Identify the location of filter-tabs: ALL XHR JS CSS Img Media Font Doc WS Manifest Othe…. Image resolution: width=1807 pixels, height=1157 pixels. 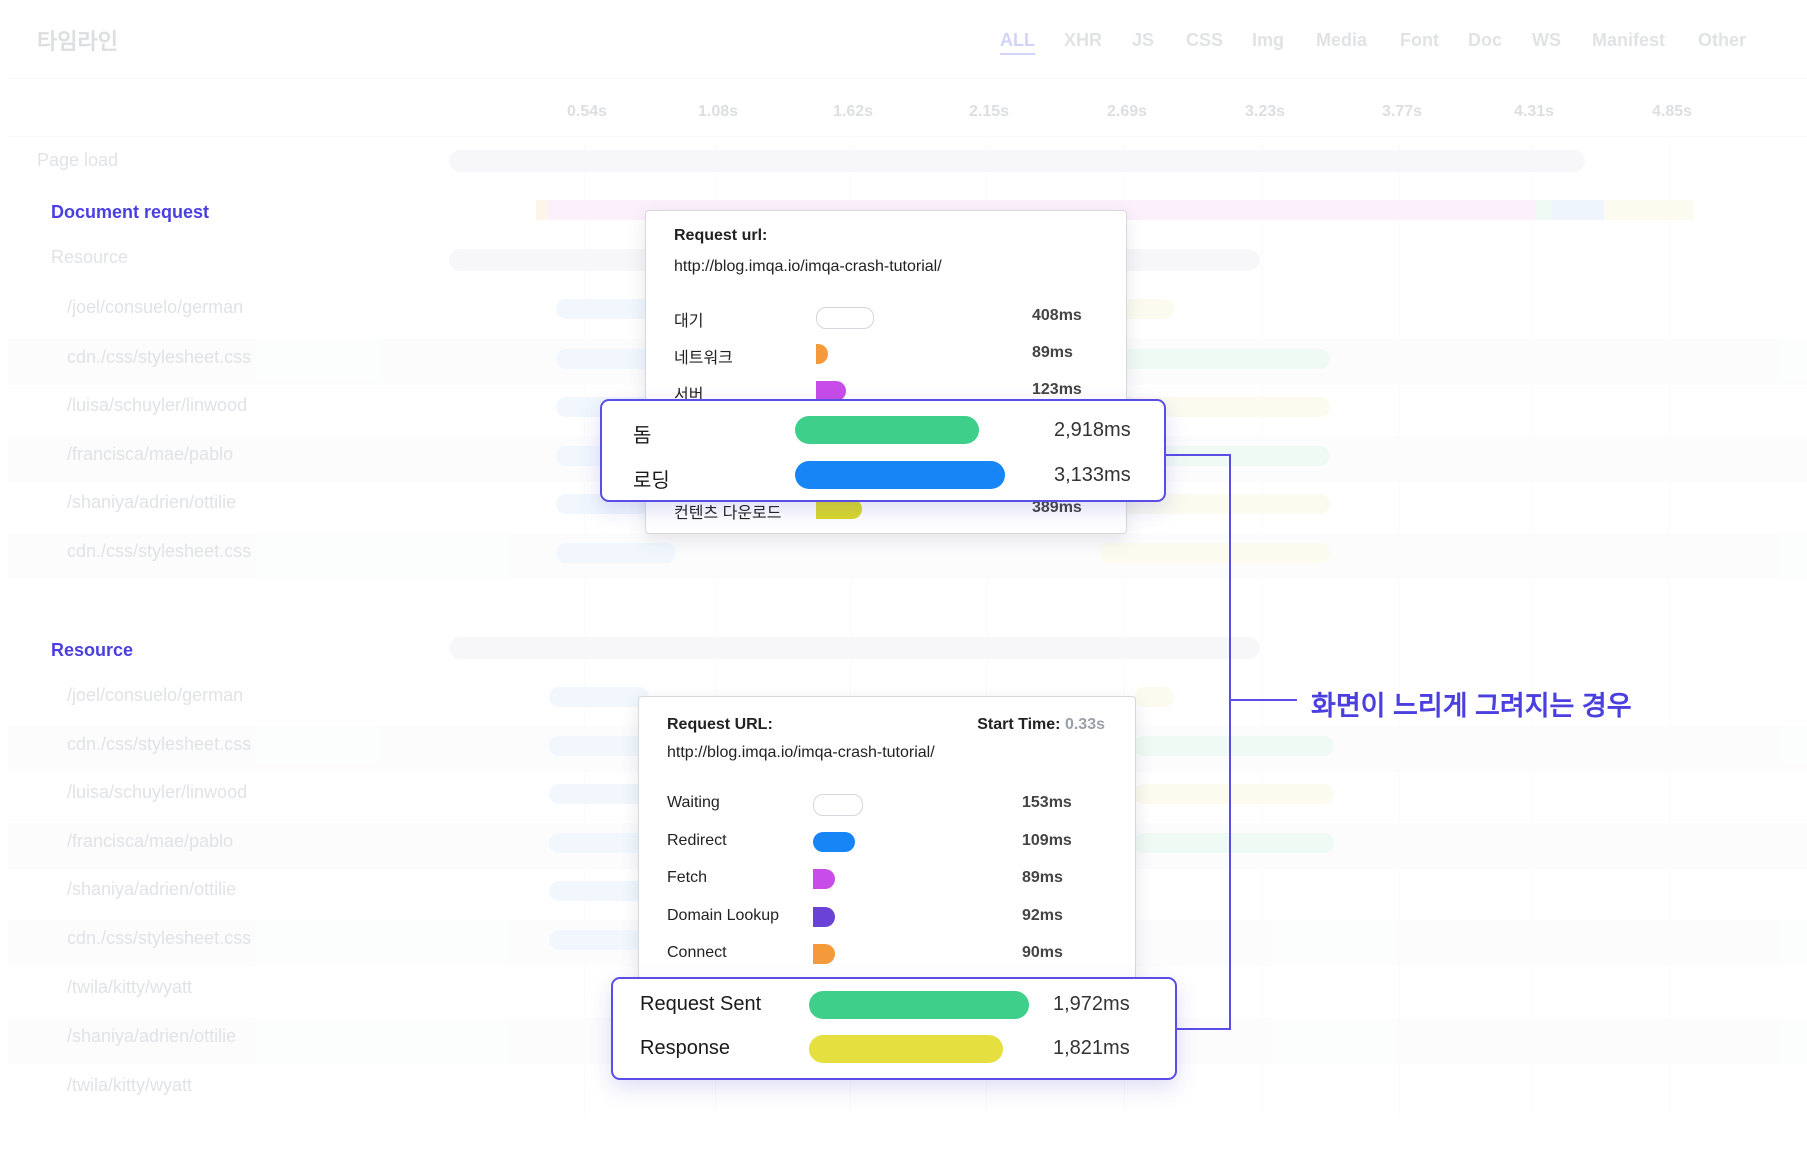
(903, 42).